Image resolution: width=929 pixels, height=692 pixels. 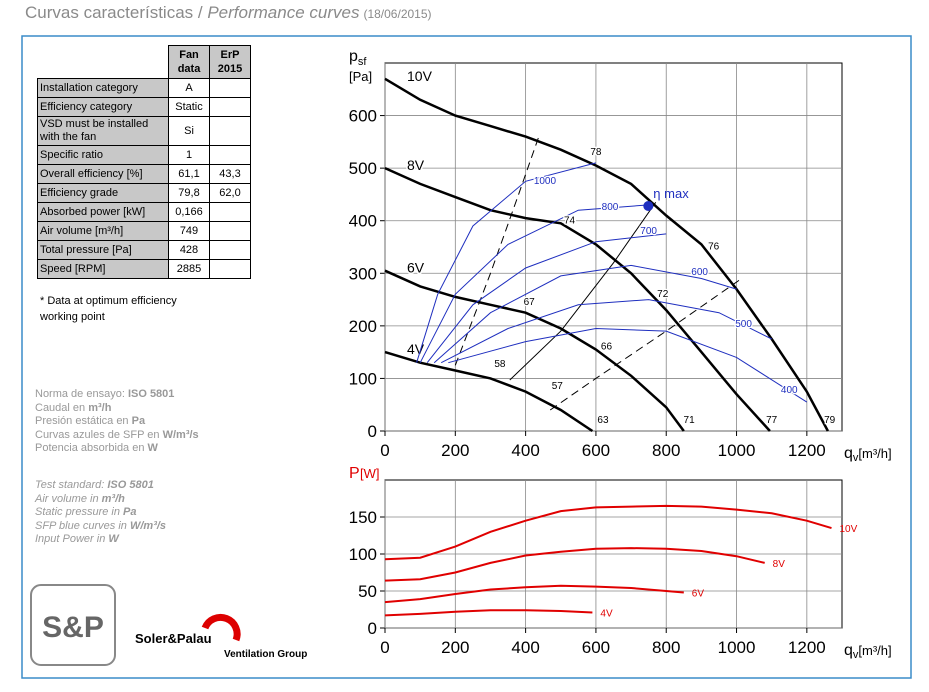 What do you see at coordinates (607, 347) in the screenshot?
I see `curve-annotation: 66` at bounding box center [607, 347].